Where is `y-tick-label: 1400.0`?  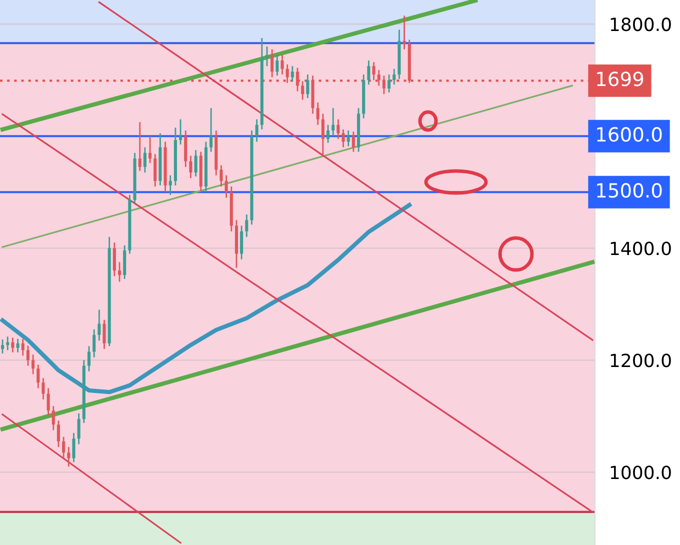
y-tick-label: 1400.0 is located at coordinates (640, 249).